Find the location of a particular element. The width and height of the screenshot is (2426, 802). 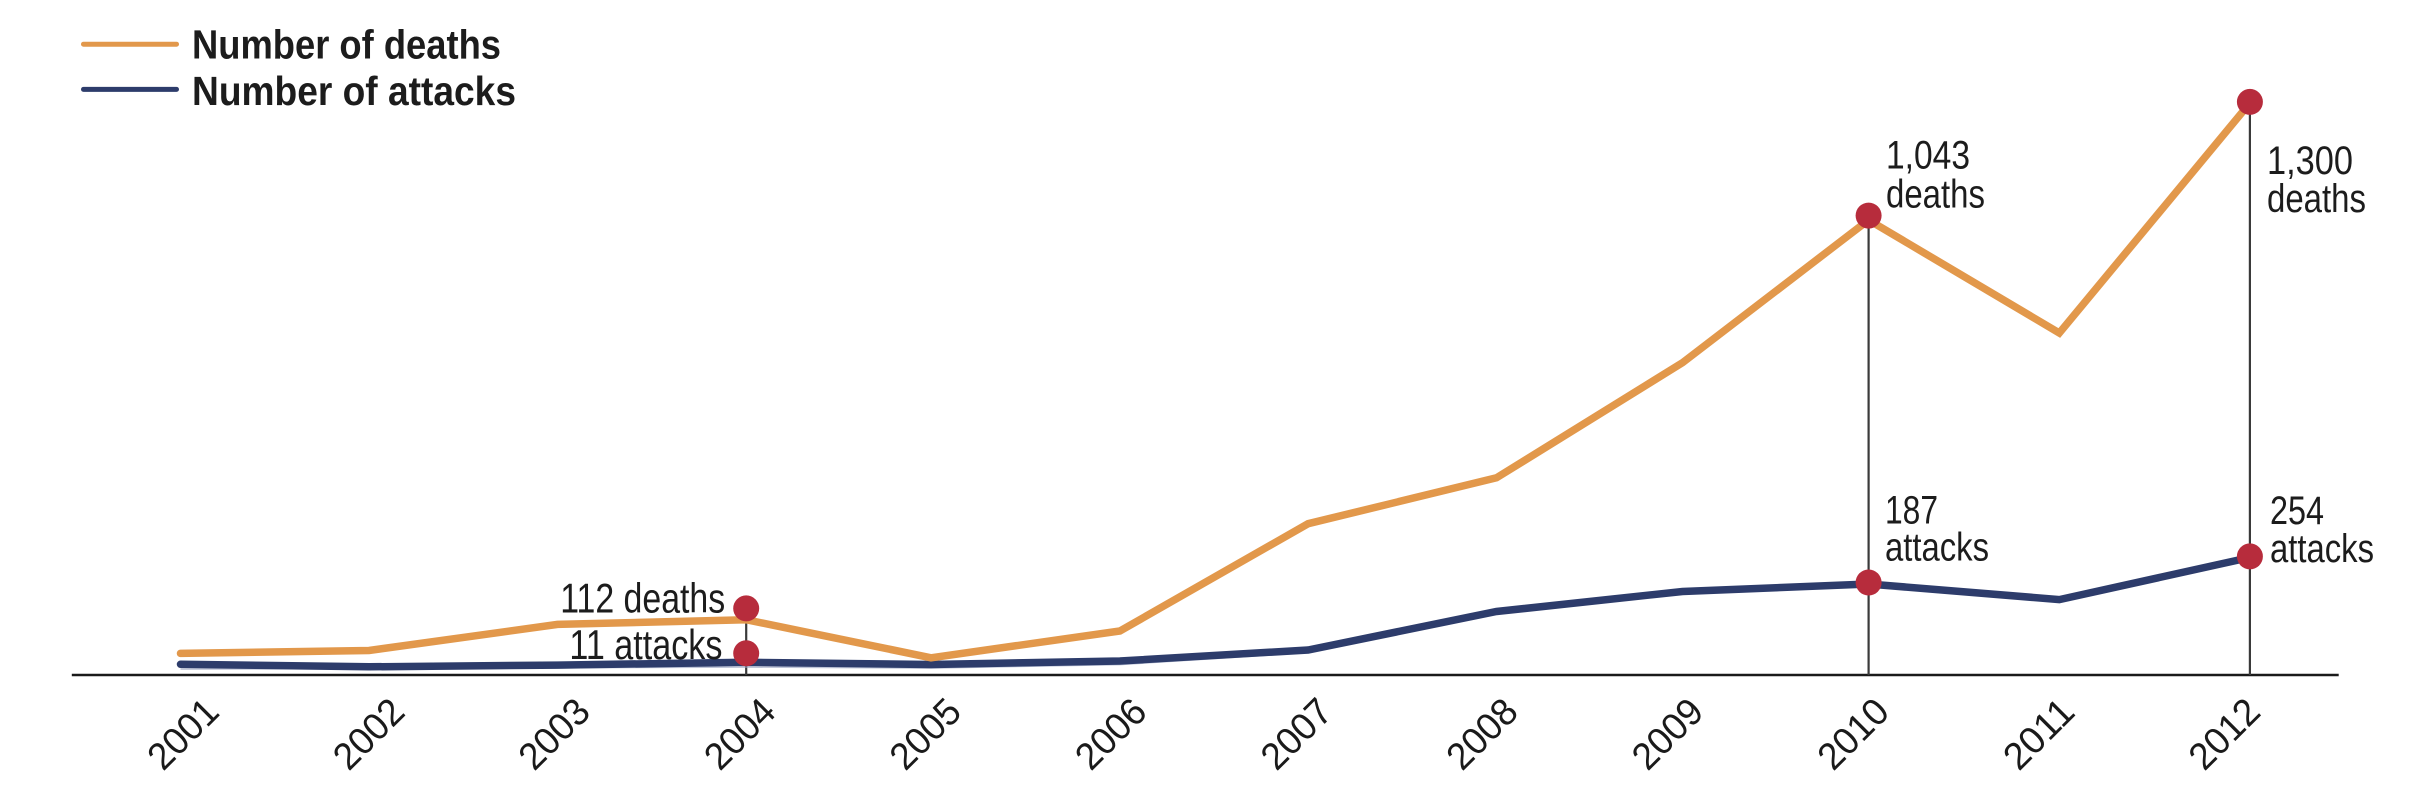

svg-text: 254 is located at coordinates (2297, 511).